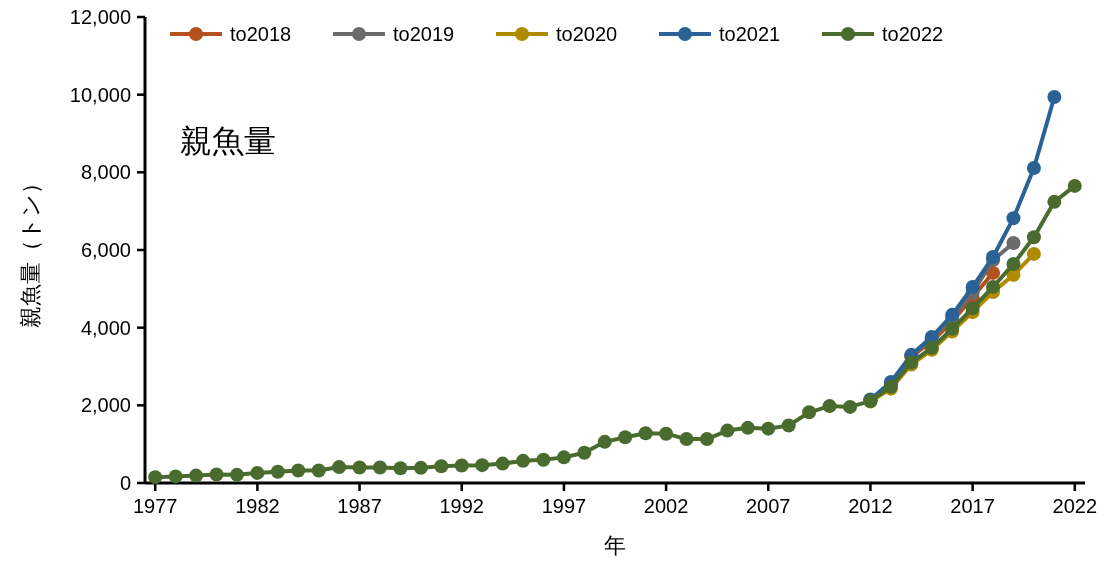  I want to click on legend-label: to2019, so click(424, 34).